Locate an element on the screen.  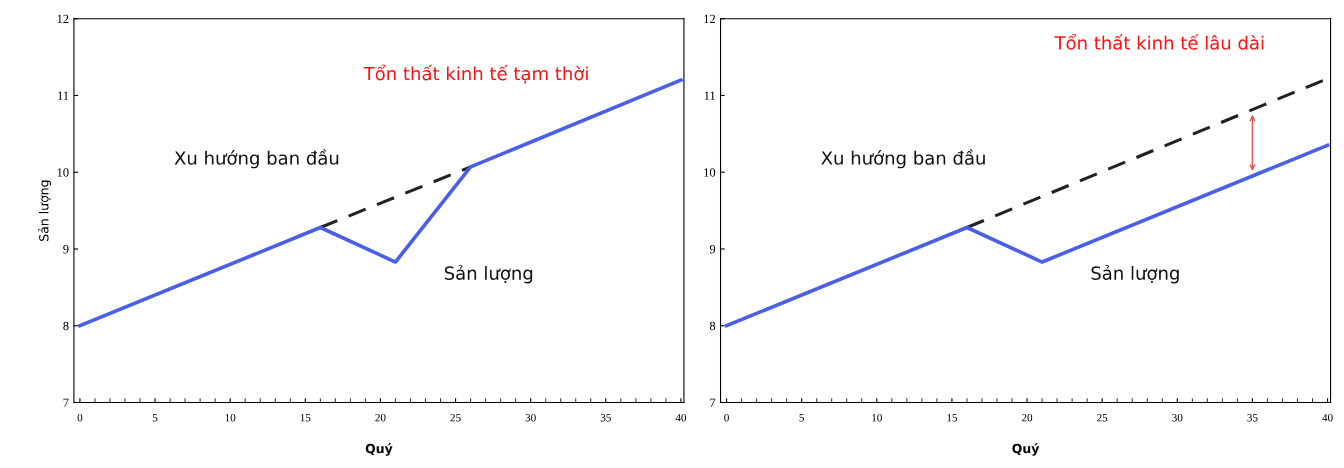
y-axis-title: Sản lượng is located at coordinates (44, 210).